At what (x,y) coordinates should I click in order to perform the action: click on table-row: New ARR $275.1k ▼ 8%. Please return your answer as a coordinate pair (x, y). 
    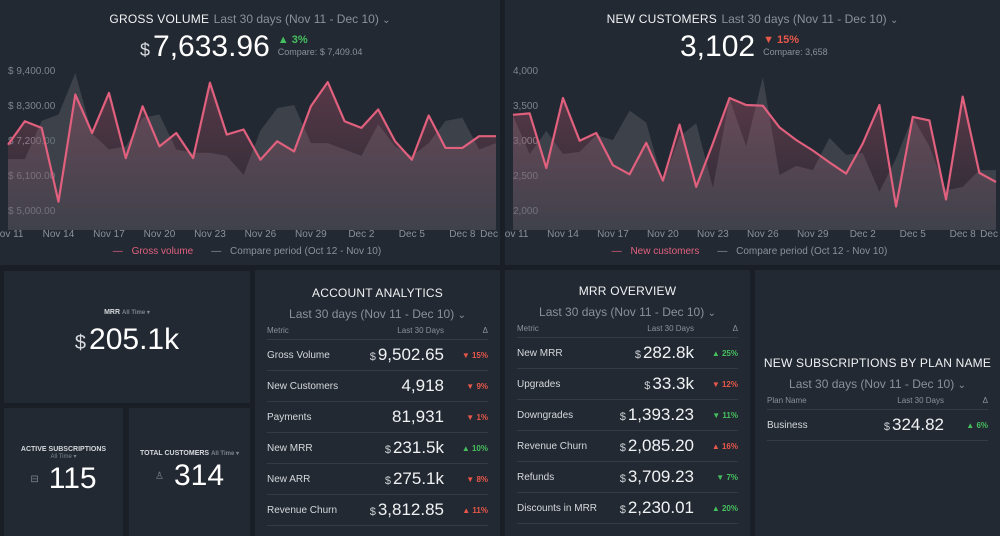
    Looking at the image, I should click on (377, 479).